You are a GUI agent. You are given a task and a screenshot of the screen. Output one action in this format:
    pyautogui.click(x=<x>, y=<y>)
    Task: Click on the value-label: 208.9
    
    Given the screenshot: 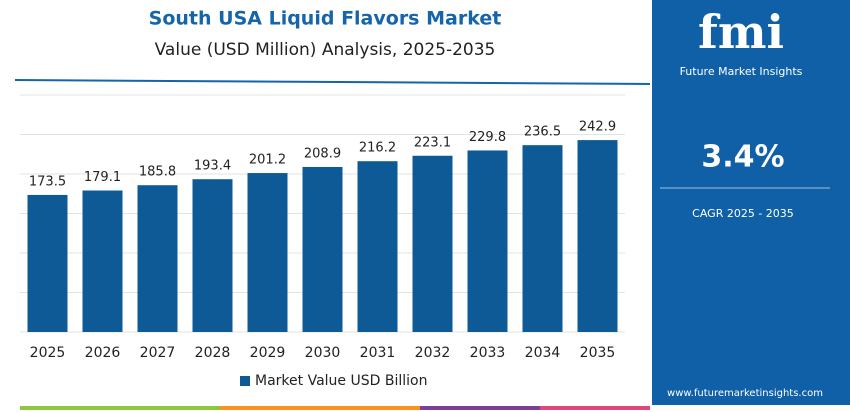 What is the action you would take?
    pyautogui.click(x=322, y=153)
    